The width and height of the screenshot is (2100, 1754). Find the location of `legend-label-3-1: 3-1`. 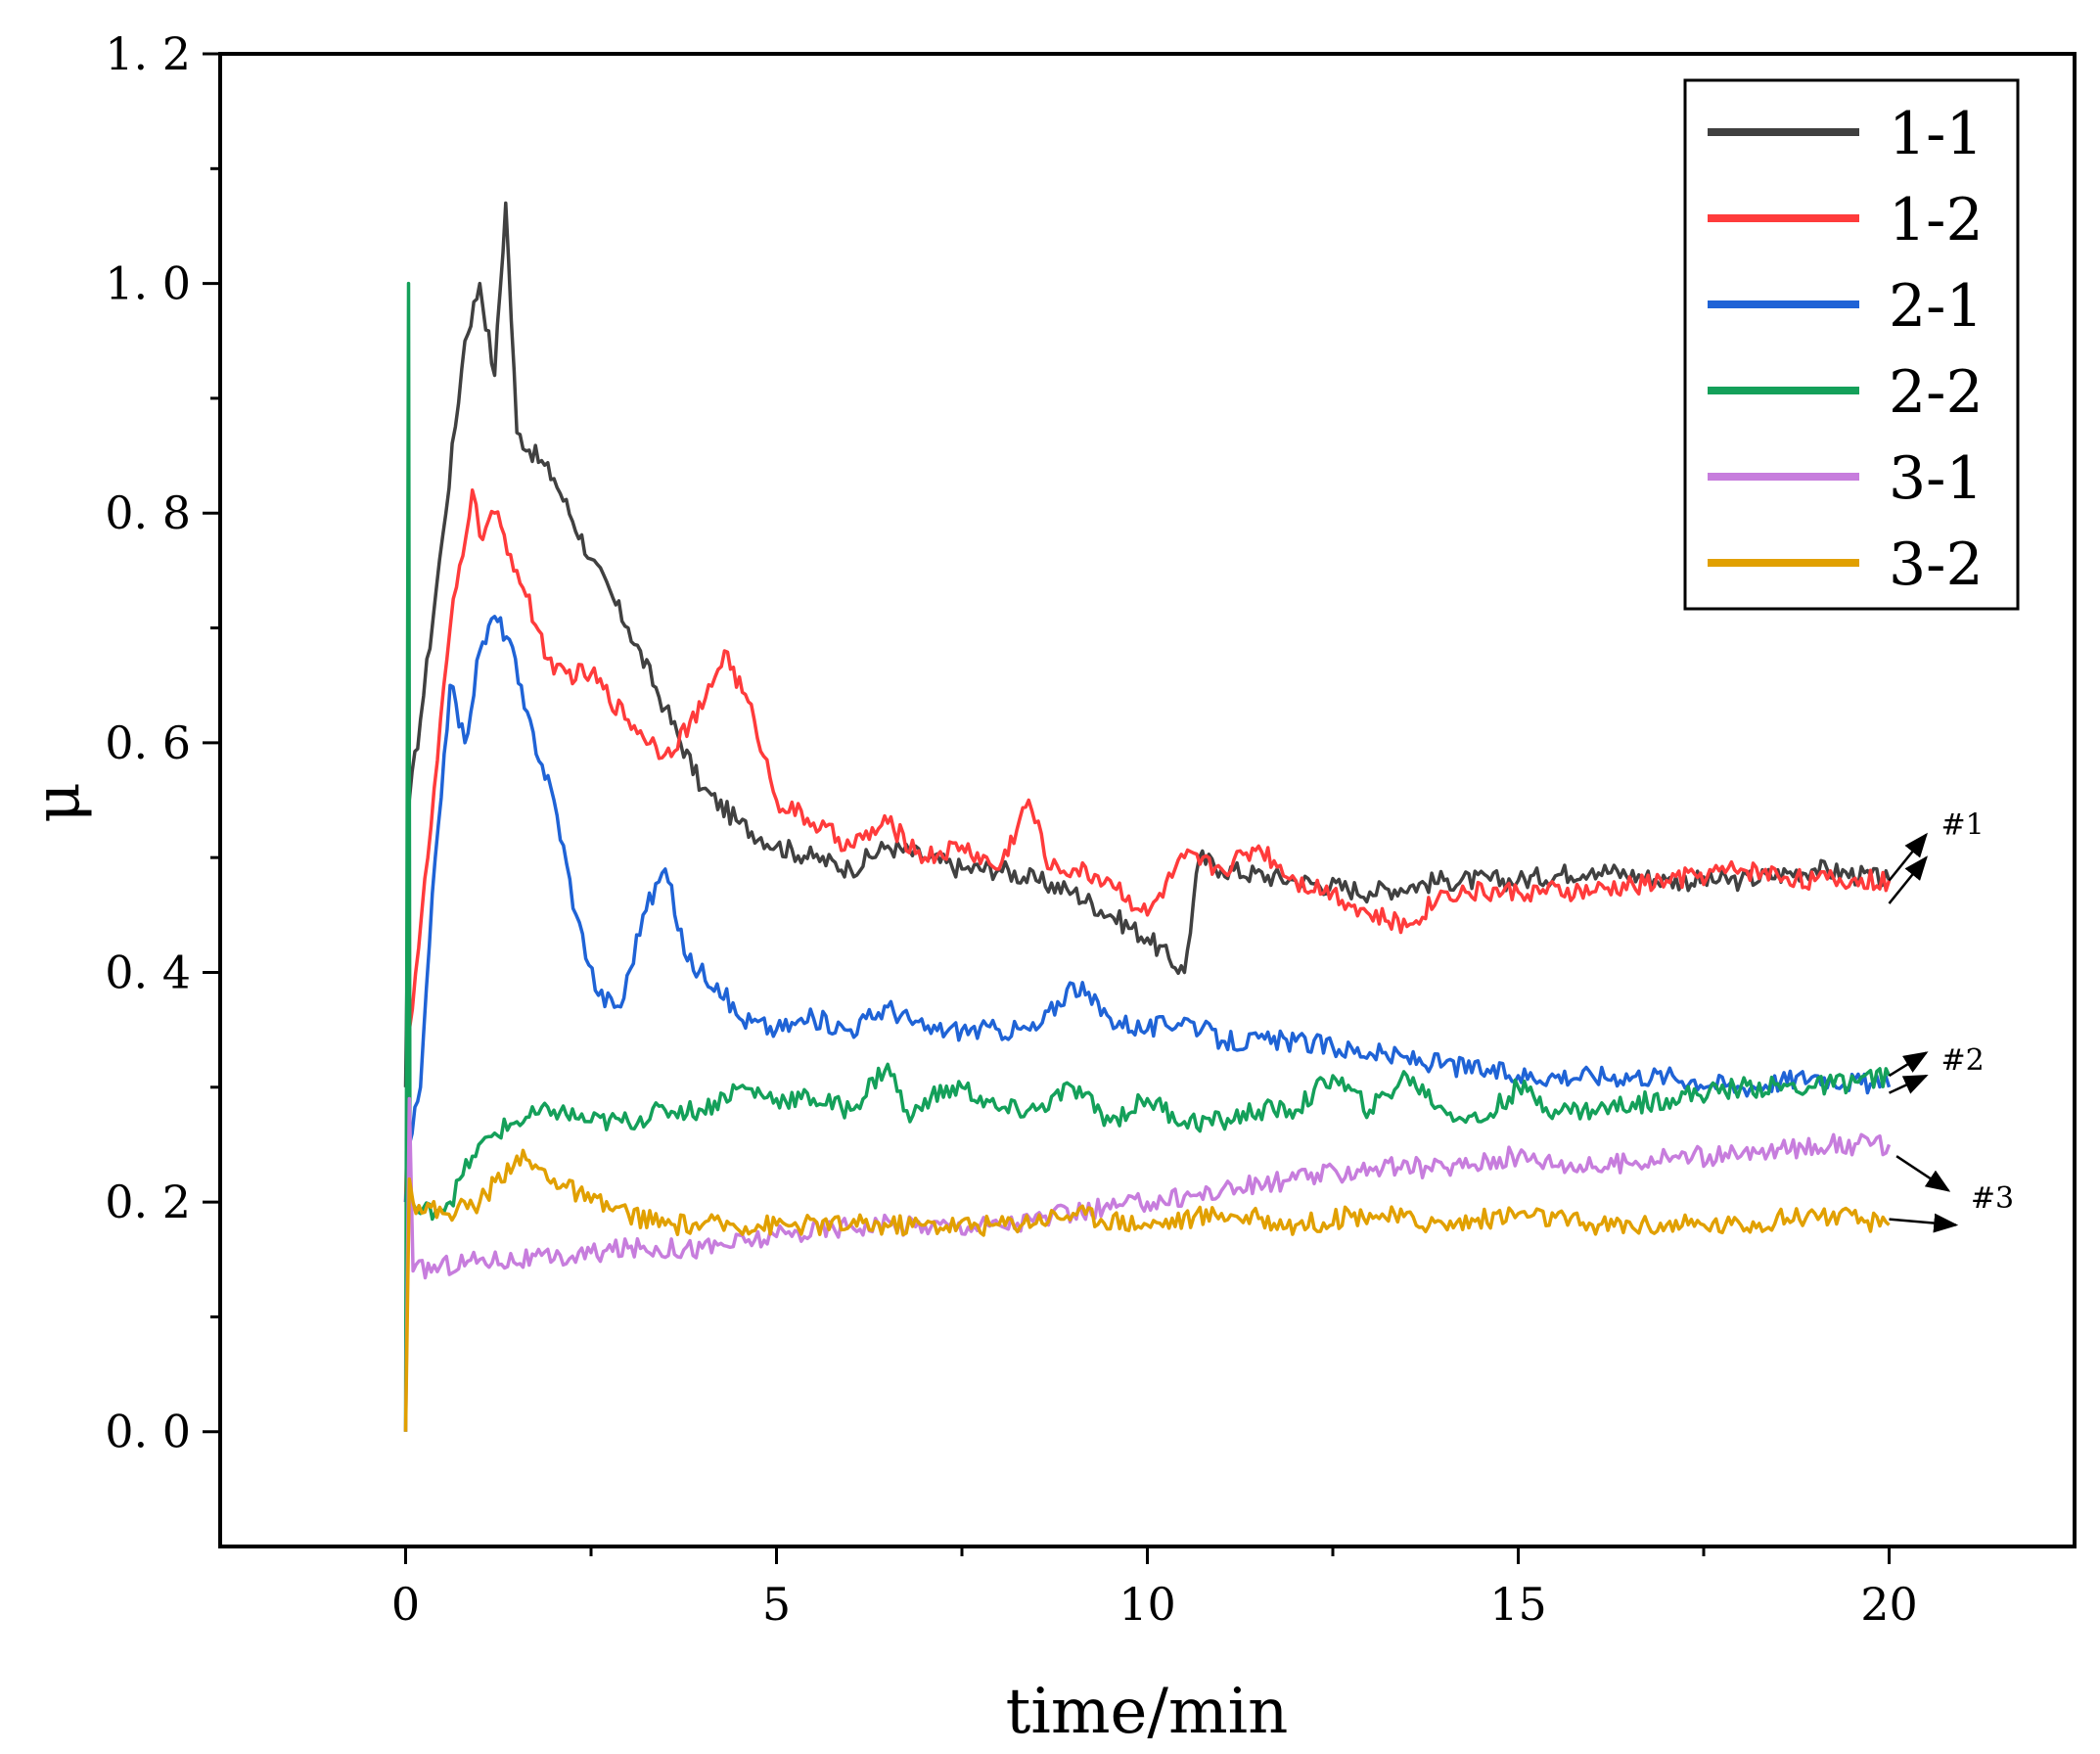

legend-label-3-1: 3-1 is located at coordinates (1936, 479).